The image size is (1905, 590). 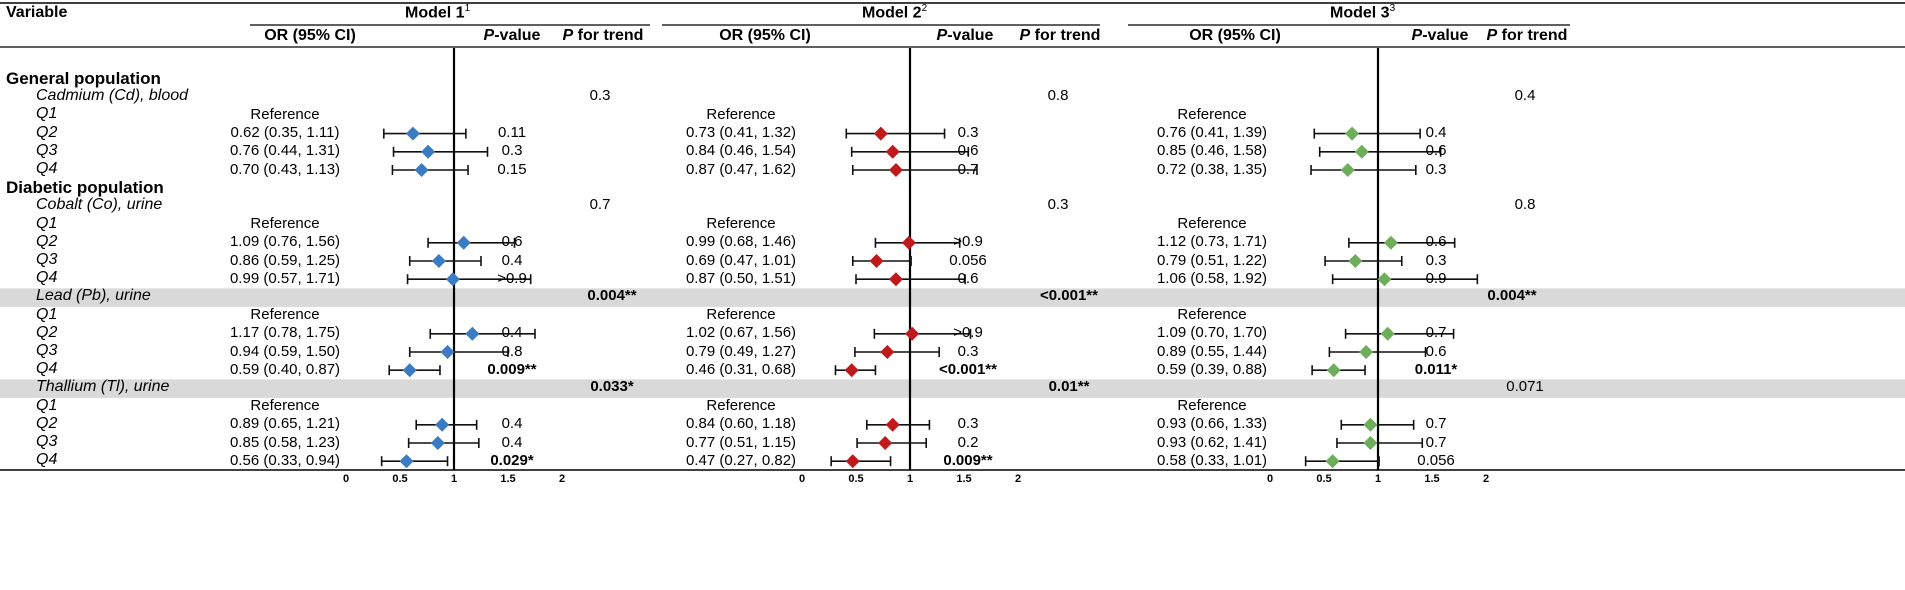 What do you see at coordinates (741, 351) in the screenshot?
I see `or-ci-value: 0.79 (0.49, 1.27)` at bounding box center [741, 351].